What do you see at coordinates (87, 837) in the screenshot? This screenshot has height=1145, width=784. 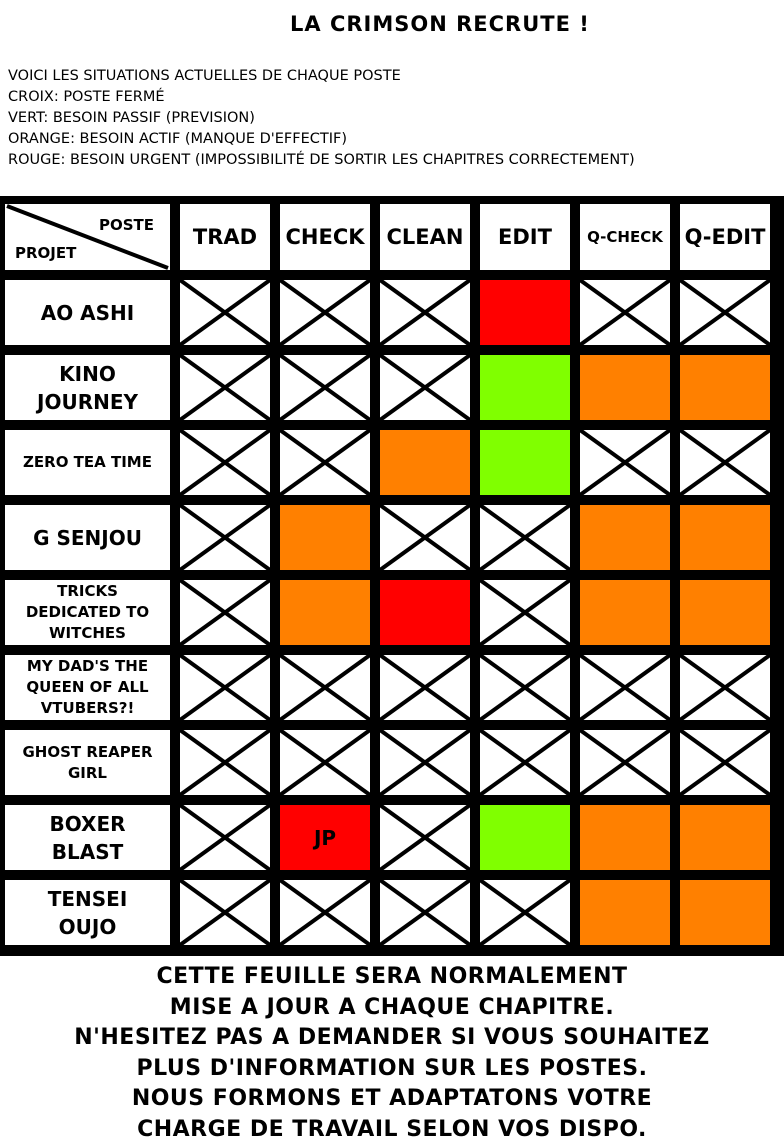 I see `project-name: BOXER BLAST` at bounding box center [87, 837].